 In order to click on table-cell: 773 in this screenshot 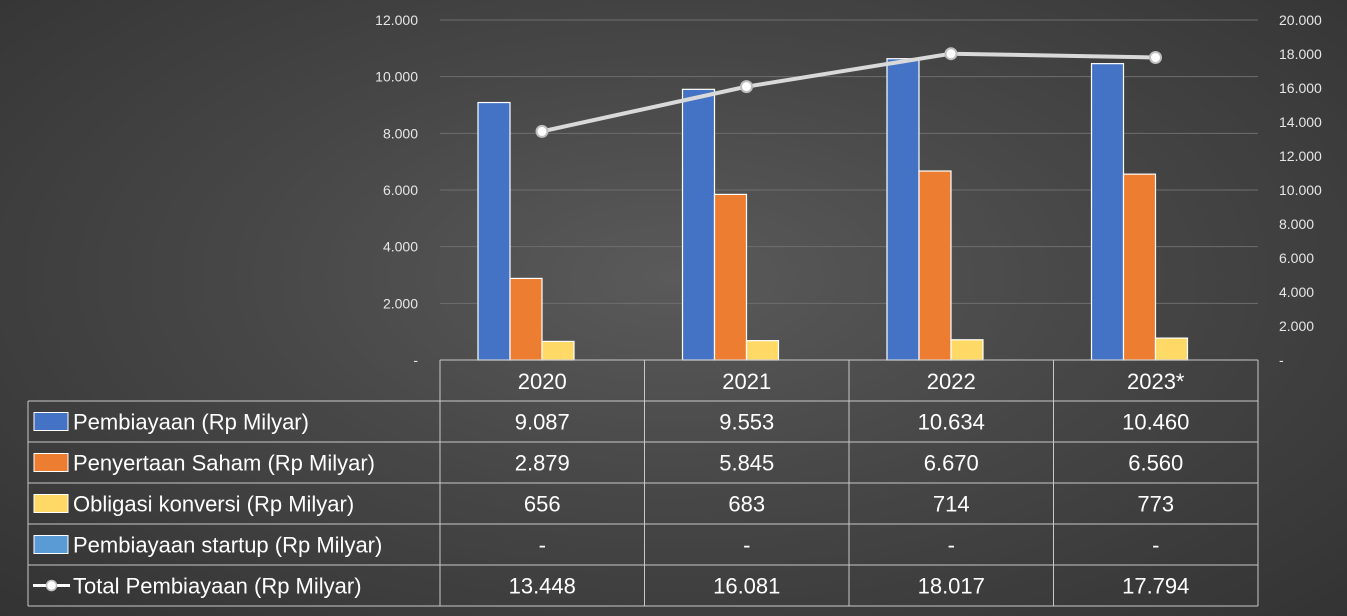, I will do `click(1155, 504)`.